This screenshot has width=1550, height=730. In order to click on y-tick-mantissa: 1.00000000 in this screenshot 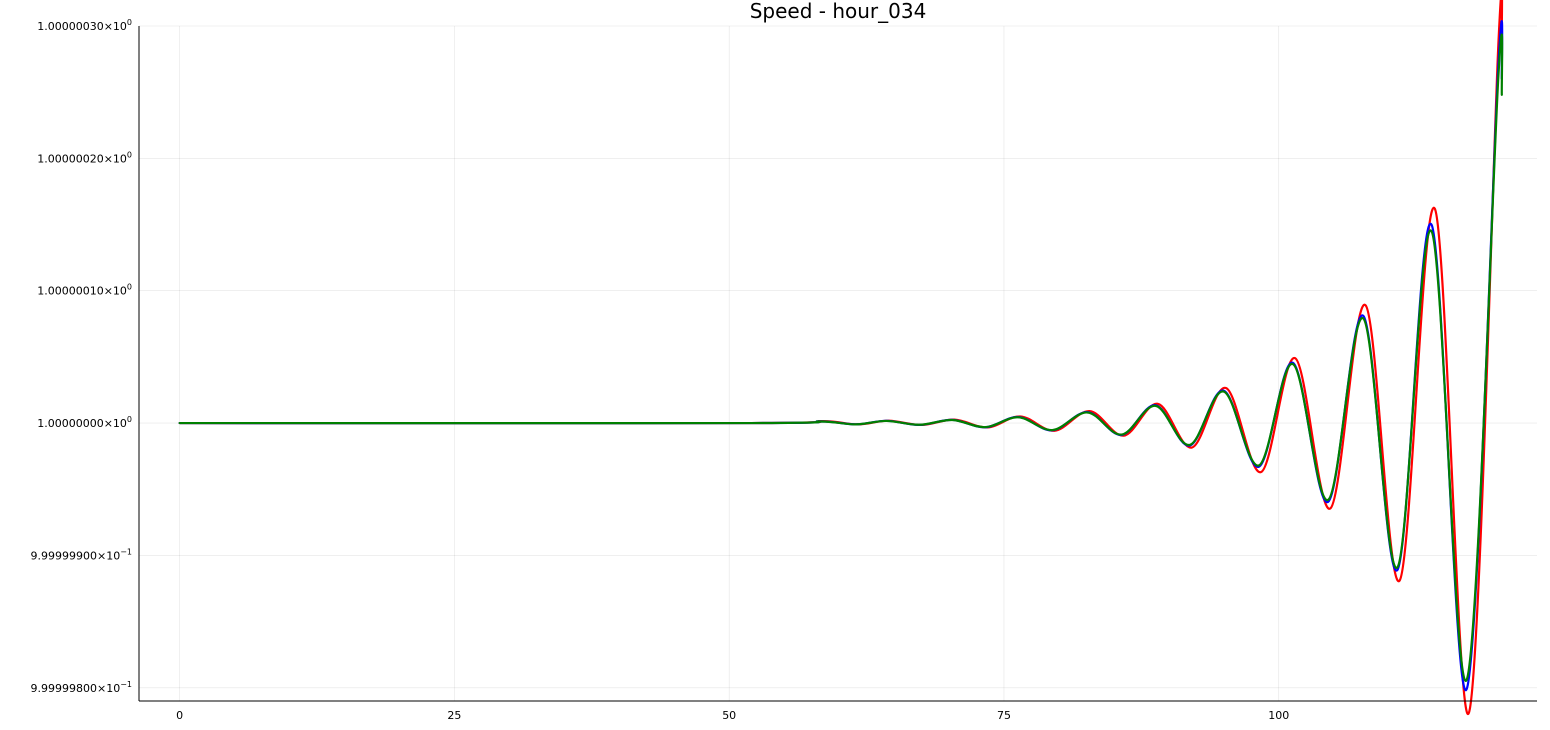, I will do `click(70, 423)`.